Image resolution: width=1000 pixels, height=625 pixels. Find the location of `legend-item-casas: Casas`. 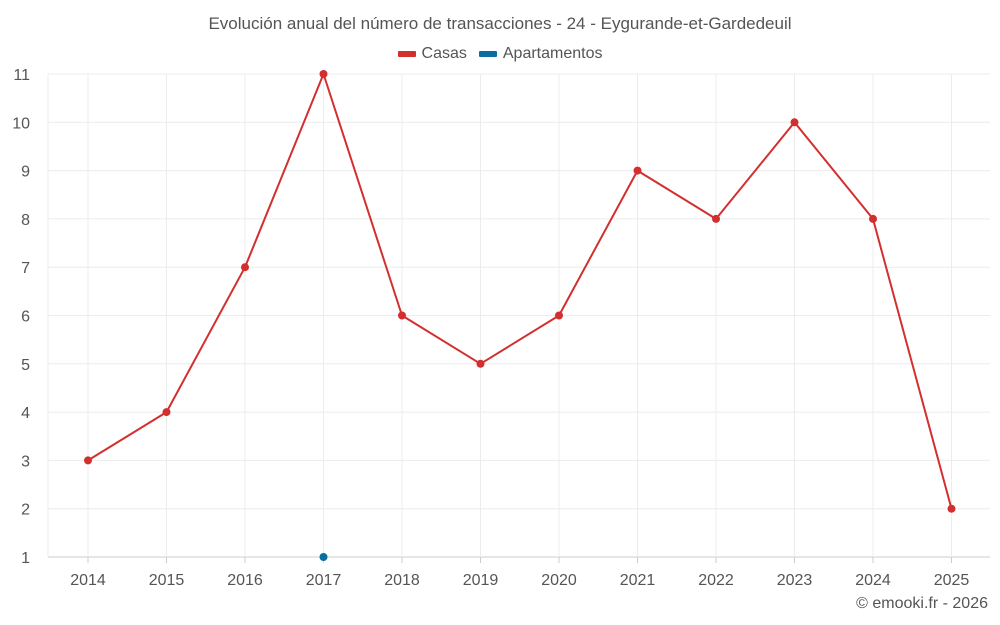

legend-item-casas: Casas is located at coordinates (432, 54).